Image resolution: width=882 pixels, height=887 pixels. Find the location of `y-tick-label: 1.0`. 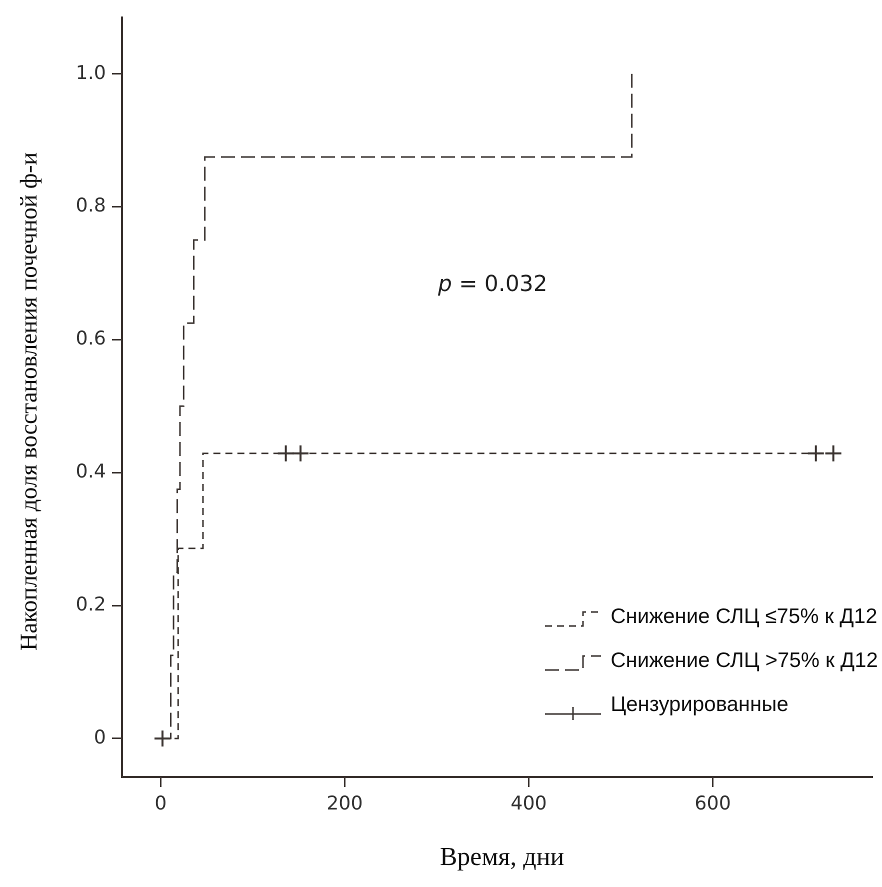

y-tick-label: 1.0 is located at coordinates (91, 73).